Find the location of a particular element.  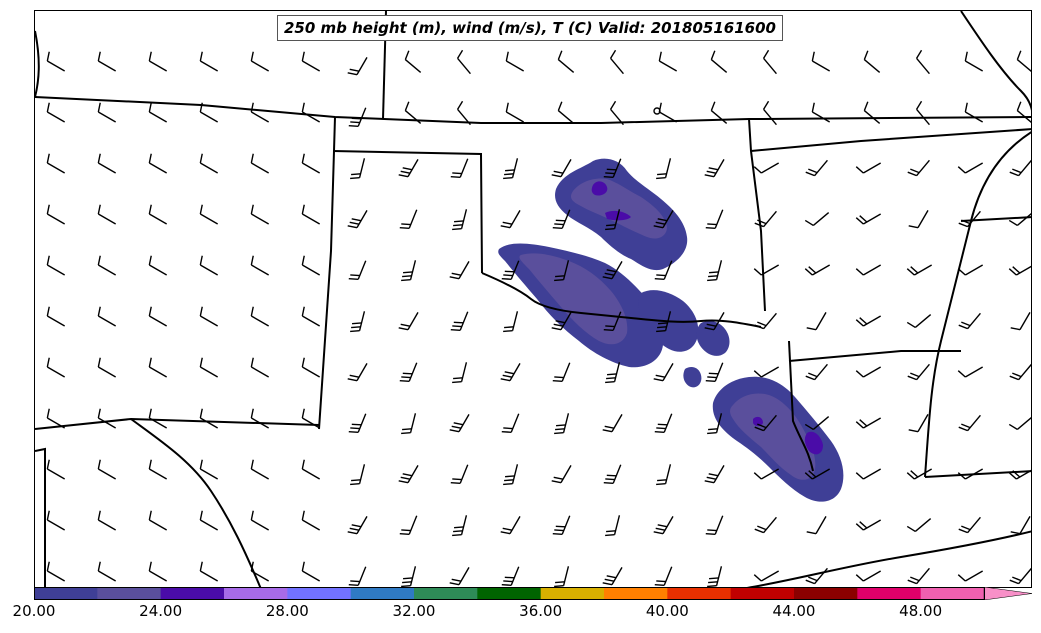

border-oklahoma-arkansas is located at coordinates (757, 215).